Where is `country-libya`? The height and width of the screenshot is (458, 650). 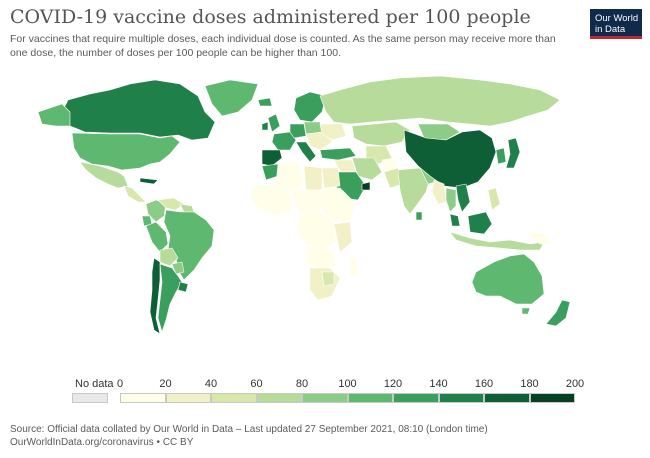
country-libya is located at coordinates (313, 178).